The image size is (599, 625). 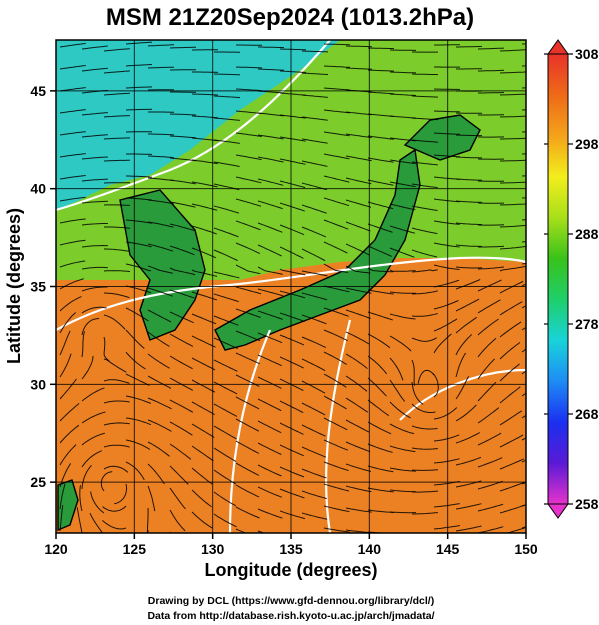 I want to click on x-tick-label: 140, so click(x=370, y=549).